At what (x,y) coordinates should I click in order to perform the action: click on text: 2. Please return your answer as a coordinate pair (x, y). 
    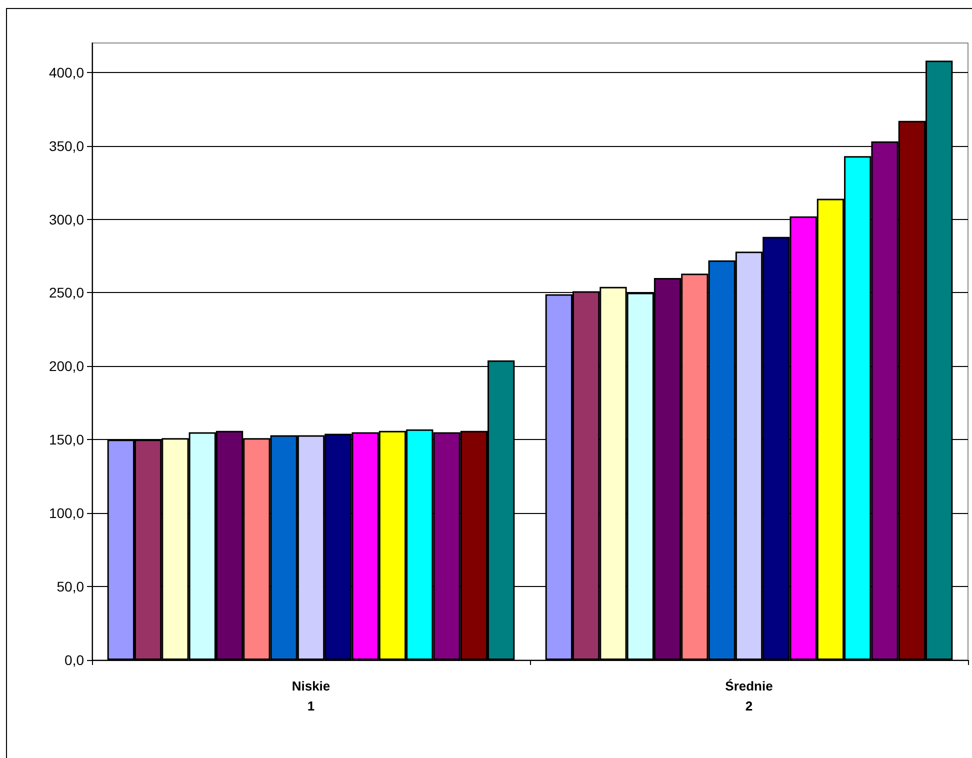
    Looking at the image, I should click on (749, 706).